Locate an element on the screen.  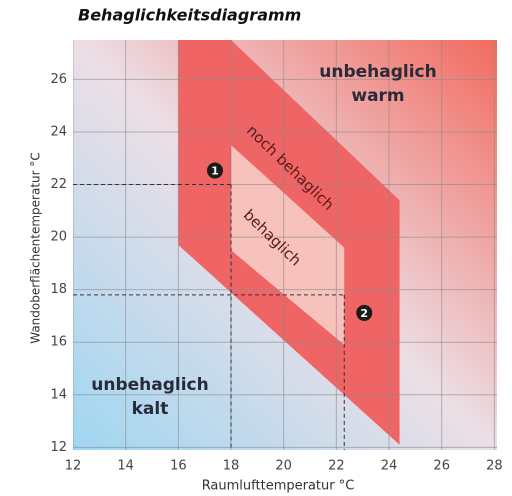
zone-label: warm is located at coordinates (377, 96).